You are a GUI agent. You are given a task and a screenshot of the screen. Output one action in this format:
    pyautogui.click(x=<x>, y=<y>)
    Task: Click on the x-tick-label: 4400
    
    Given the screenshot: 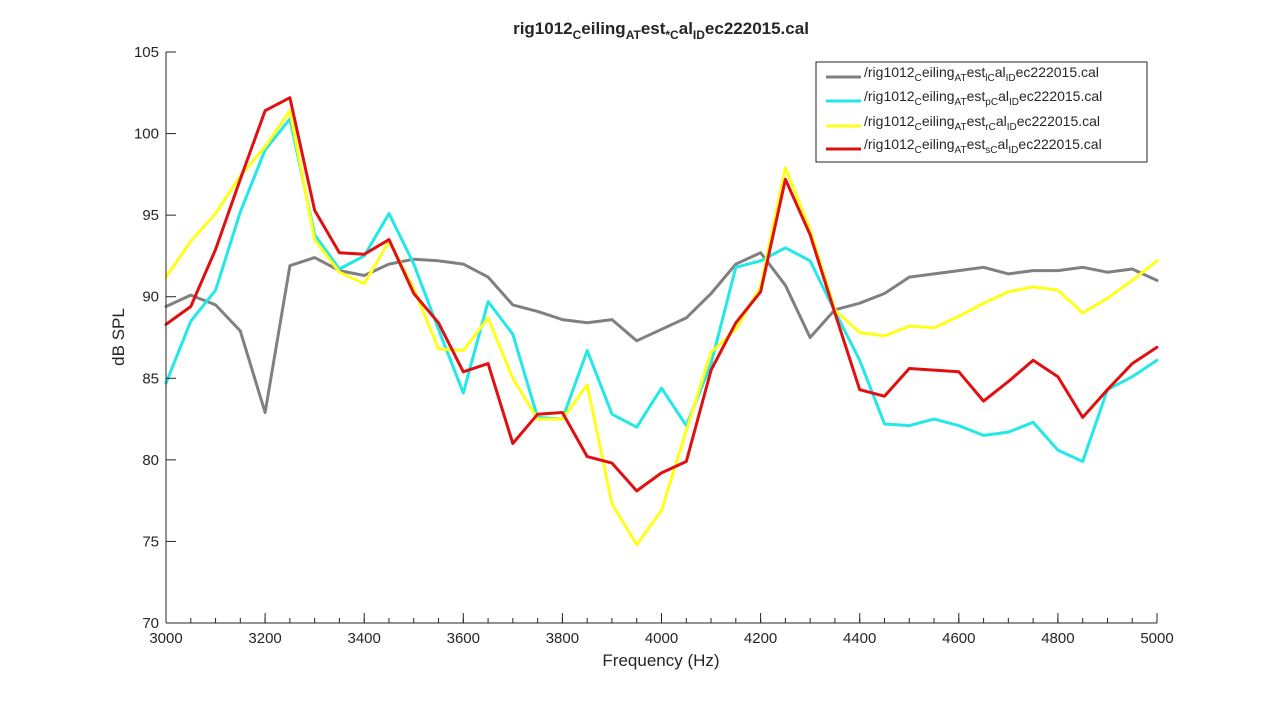 What is the action you would take?
    pyautogui.click(x=859, y=638)
    